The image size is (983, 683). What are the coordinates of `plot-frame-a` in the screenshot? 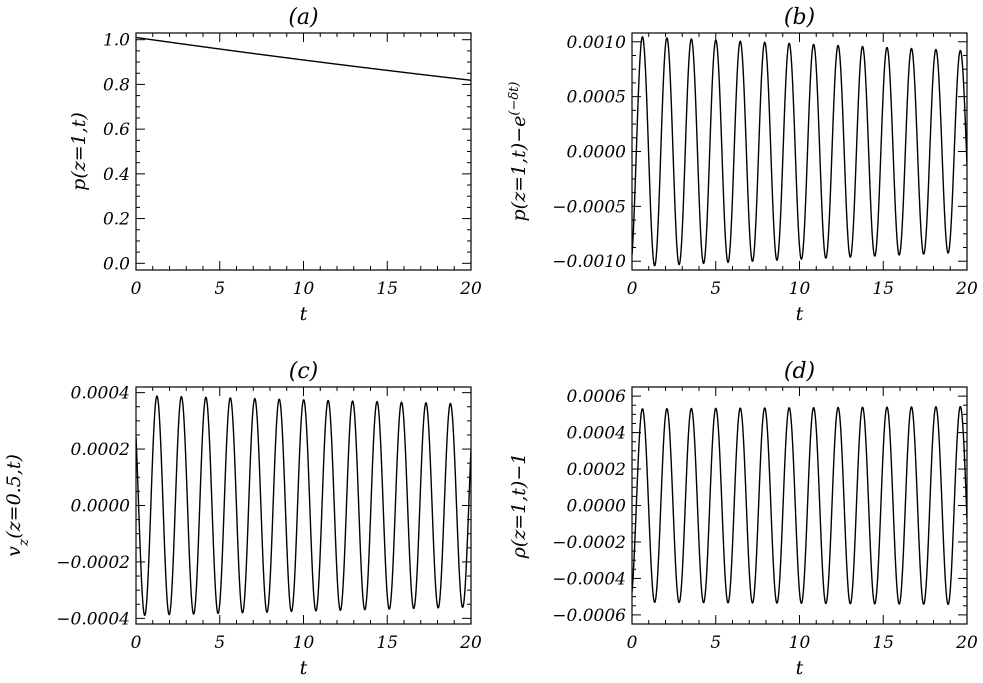 It's located at (303, 151).